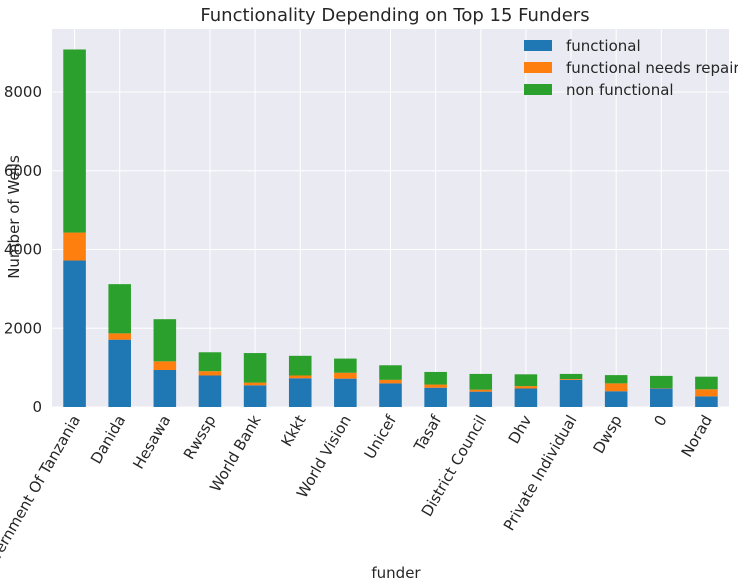 The image size is (738, 587). Describe the element at coordinates (42, 497) in the screenshot. I see `x-tick-label: Government Of Tanzania` at that location.